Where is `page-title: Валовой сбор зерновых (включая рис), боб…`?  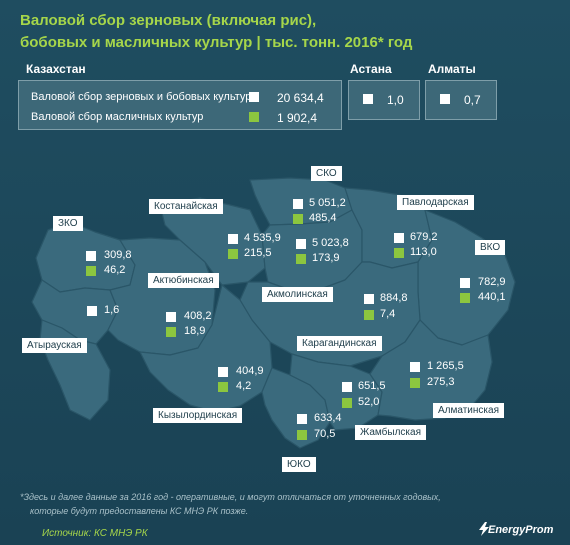 page-title: Валовой сбор зерновых (включая рис), боб… is located at coordinates (216, 32).